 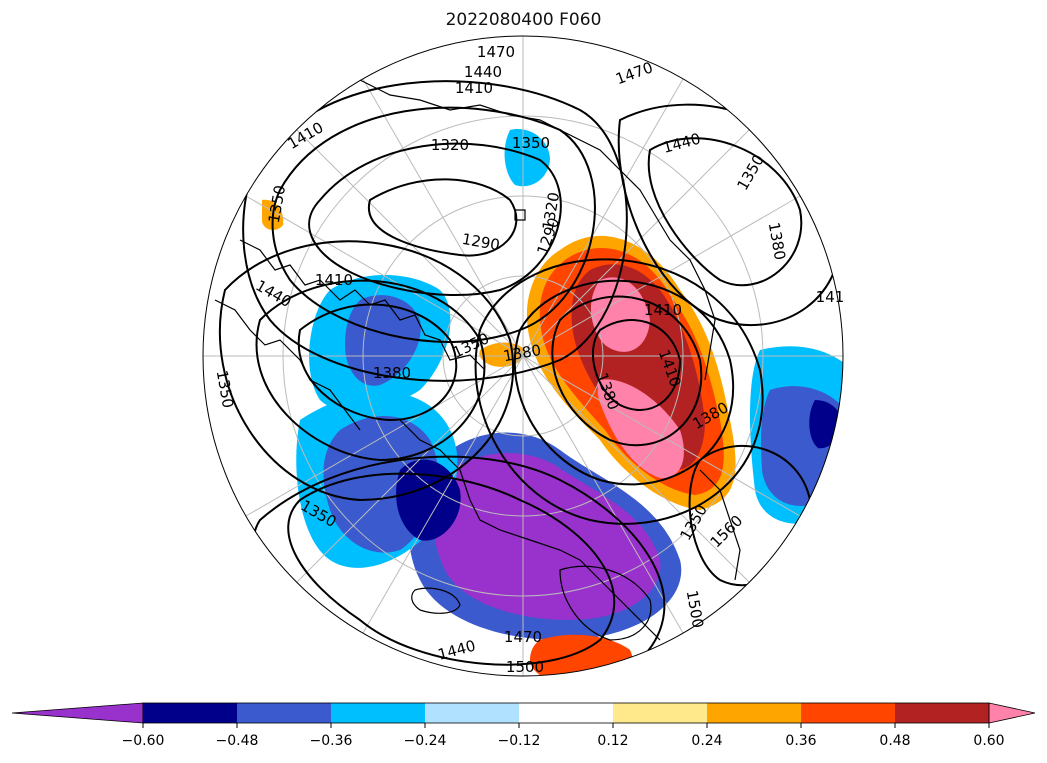 What do you see at coordinates (237, 741) in the screenshot?
I see `colorbar-tick-label: −0.48` at bounding box center [237, 741].